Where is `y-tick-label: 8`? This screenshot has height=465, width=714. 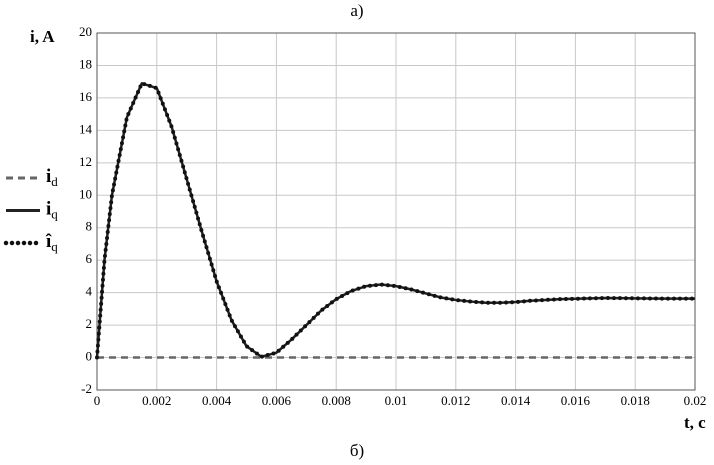 y-tick-label: 8 is located at coordinates (89, 226).